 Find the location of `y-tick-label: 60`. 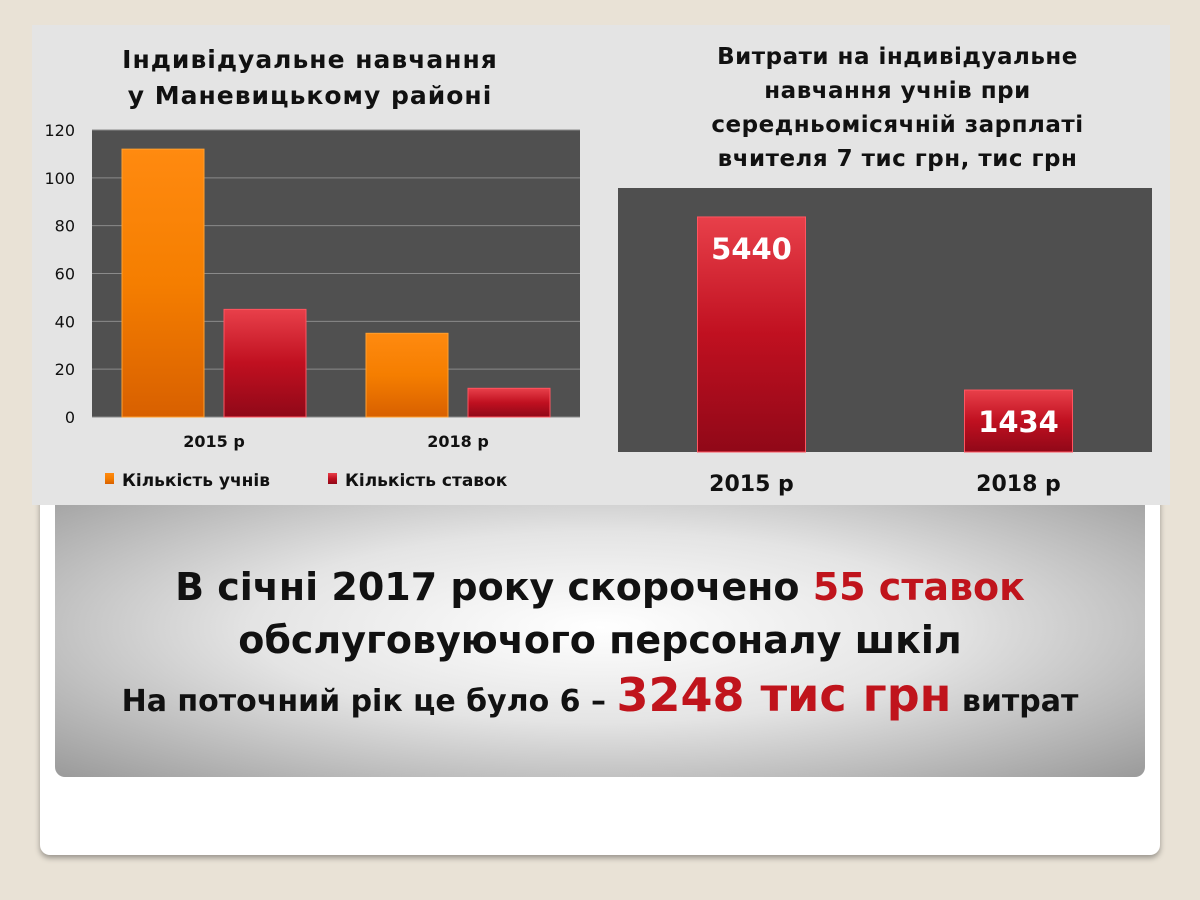

y-tick-label: 60 is located at coordinates (65, 274).